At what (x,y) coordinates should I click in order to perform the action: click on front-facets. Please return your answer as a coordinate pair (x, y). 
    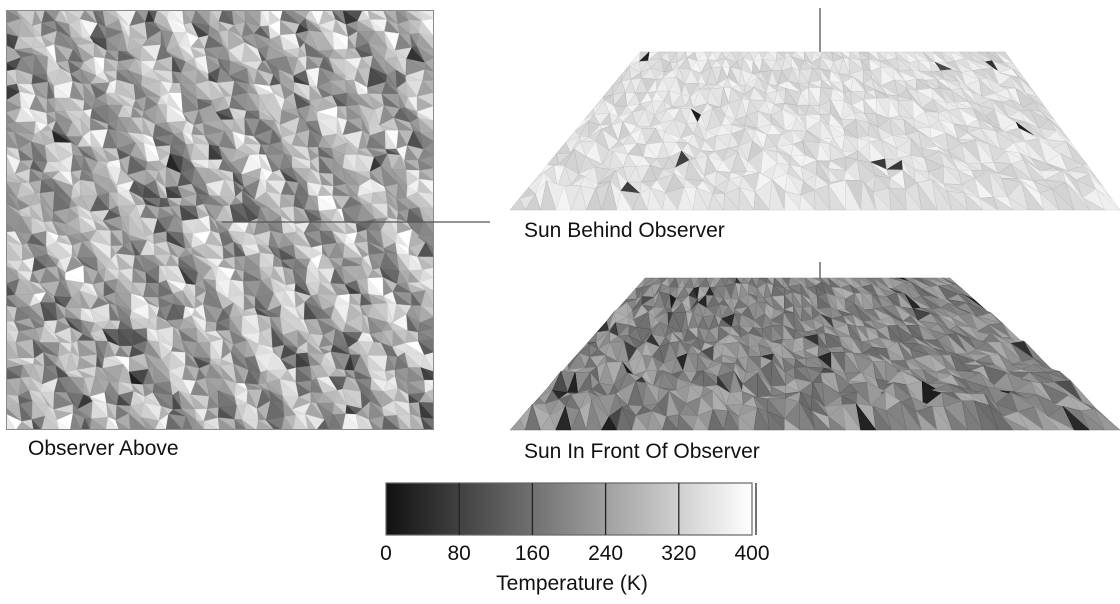
    Looking at the image, I should click on (814, 354).